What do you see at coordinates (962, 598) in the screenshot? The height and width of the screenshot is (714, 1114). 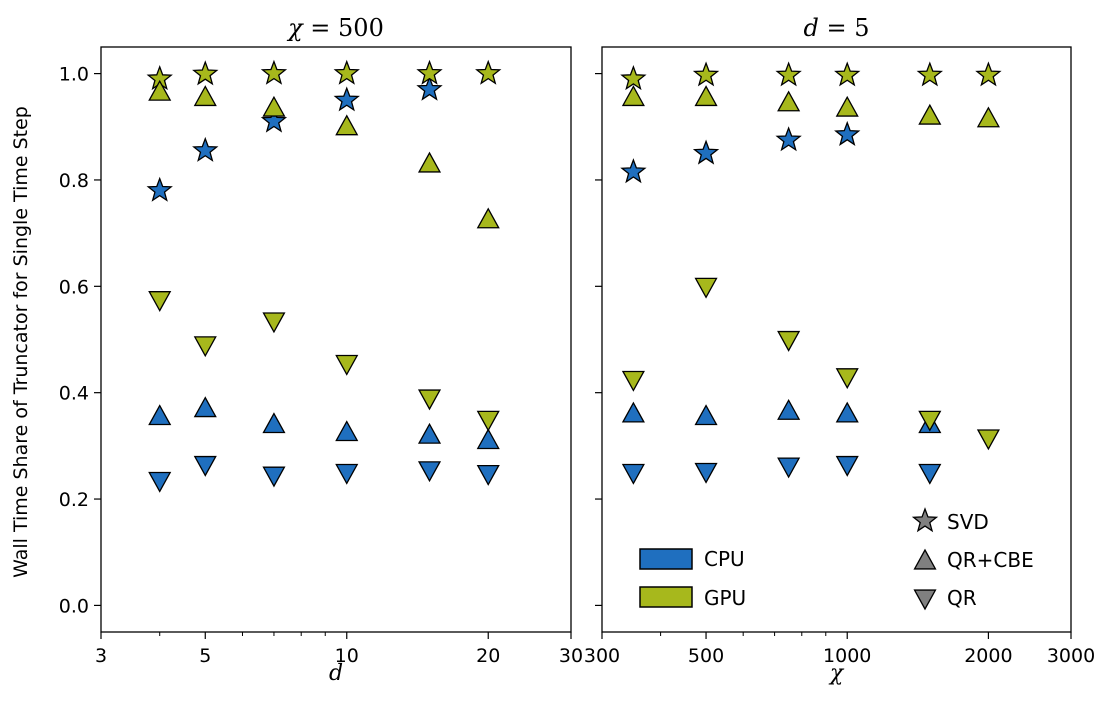 I see `legend-label-qr: QR` at bounding box center [962, 598].